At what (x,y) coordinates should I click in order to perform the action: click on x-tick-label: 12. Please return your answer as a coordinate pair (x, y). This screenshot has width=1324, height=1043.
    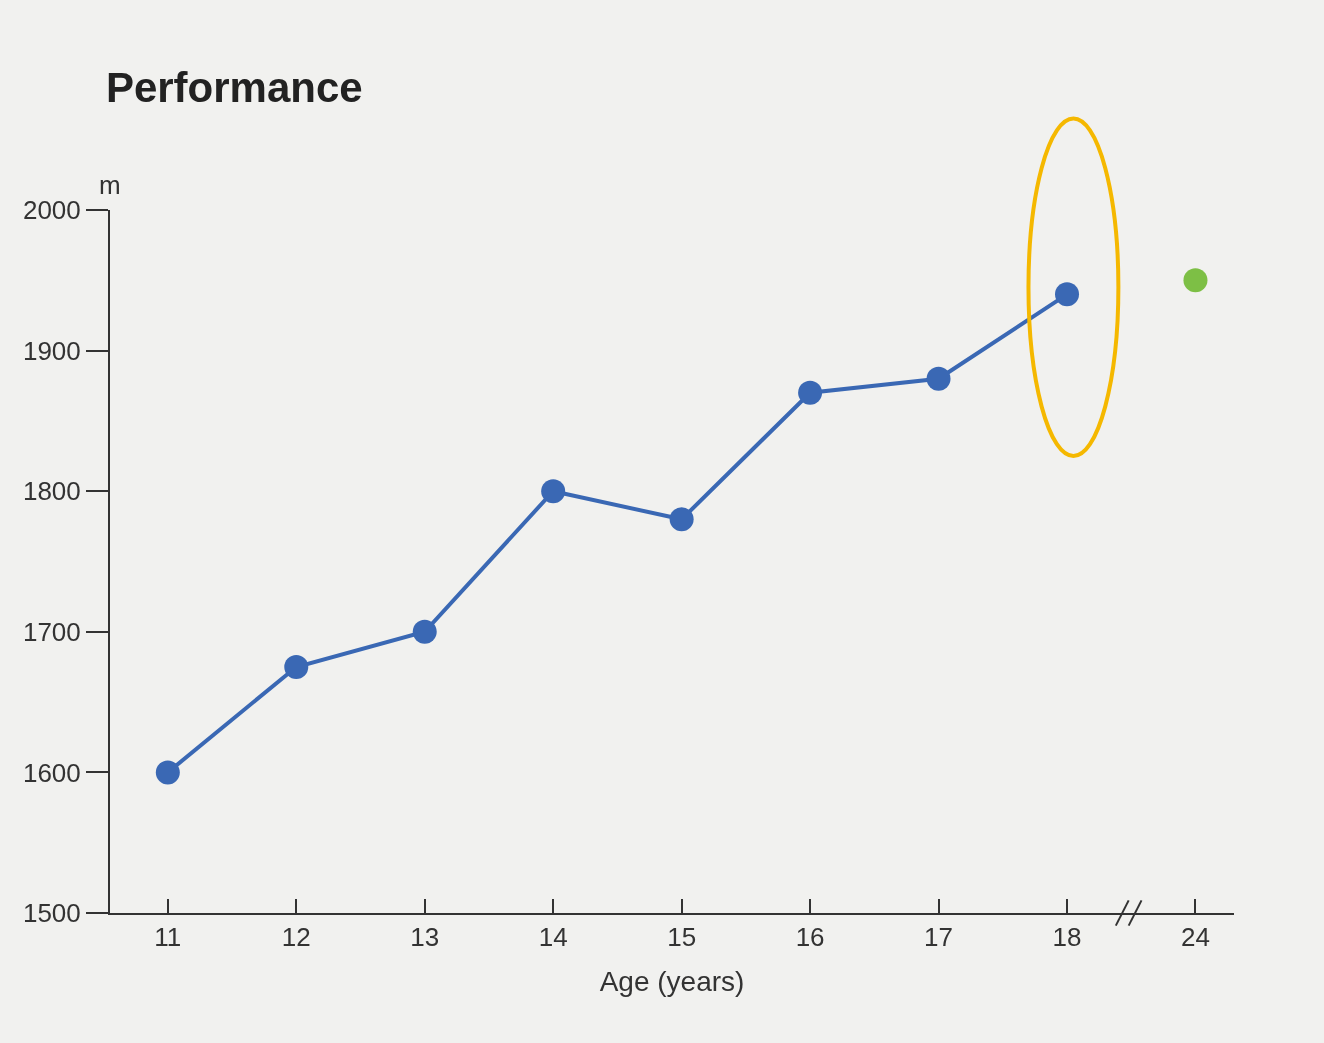
    Looking at the image, I should click on (296, 937).